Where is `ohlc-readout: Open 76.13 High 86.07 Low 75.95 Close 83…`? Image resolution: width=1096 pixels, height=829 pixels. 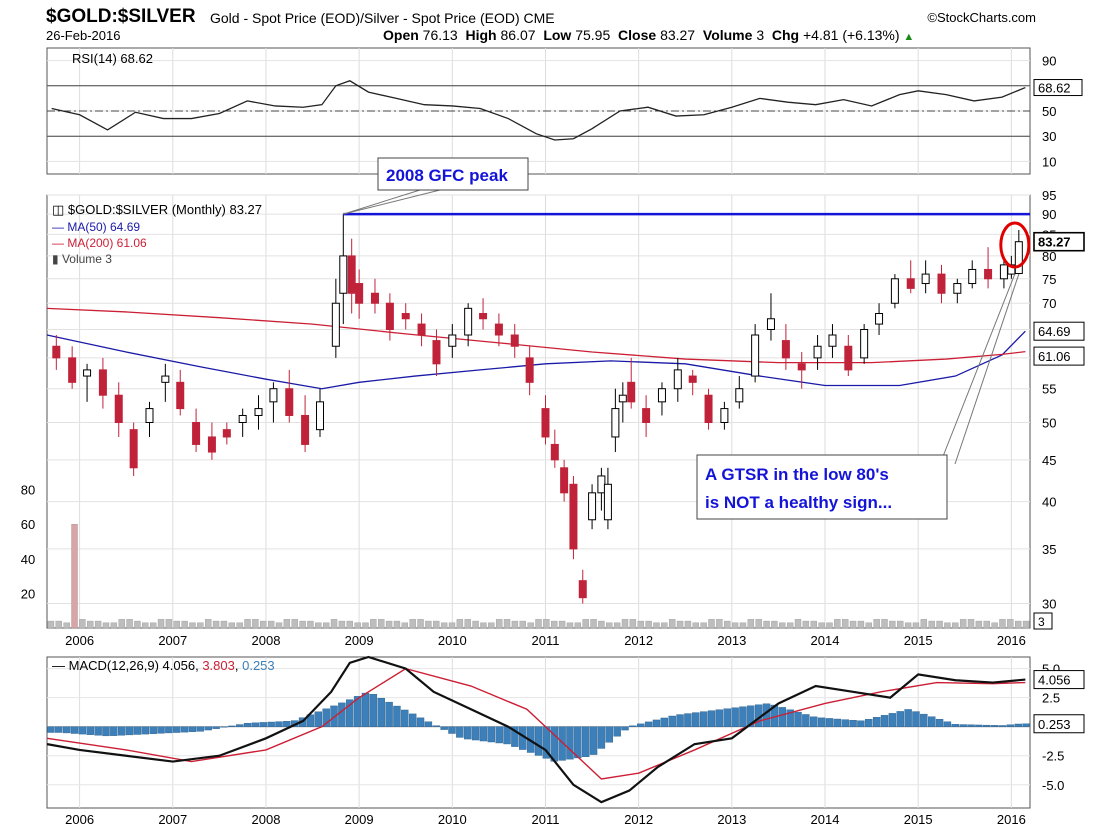 ohlc-readout: Open 76.13 High 86.07 Low 75.95 Close 83… is located at coordinates (648, 35).